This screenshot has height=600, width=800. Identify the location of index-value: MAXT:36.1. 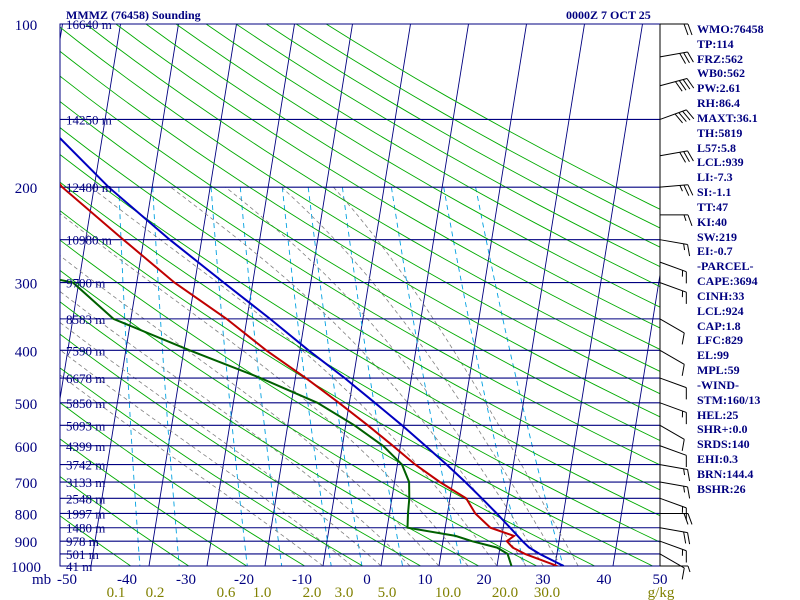
(727, 117).